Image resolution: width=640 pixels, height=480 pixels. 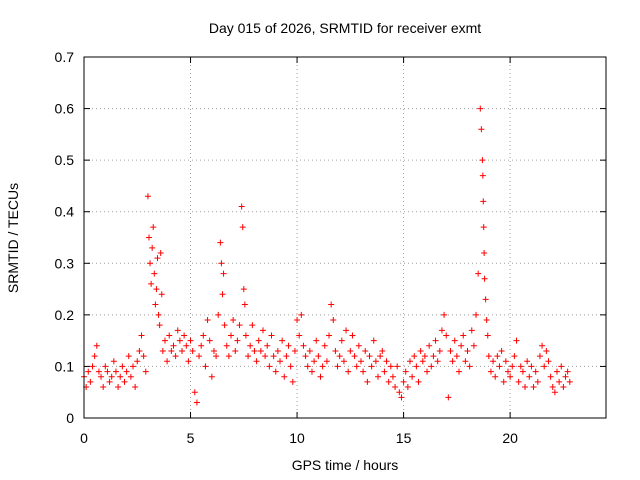 What do you see at coordinates (297, 438) in the screenshot?
I see `x-tick-label: 10` at bounding box center [297, 438].